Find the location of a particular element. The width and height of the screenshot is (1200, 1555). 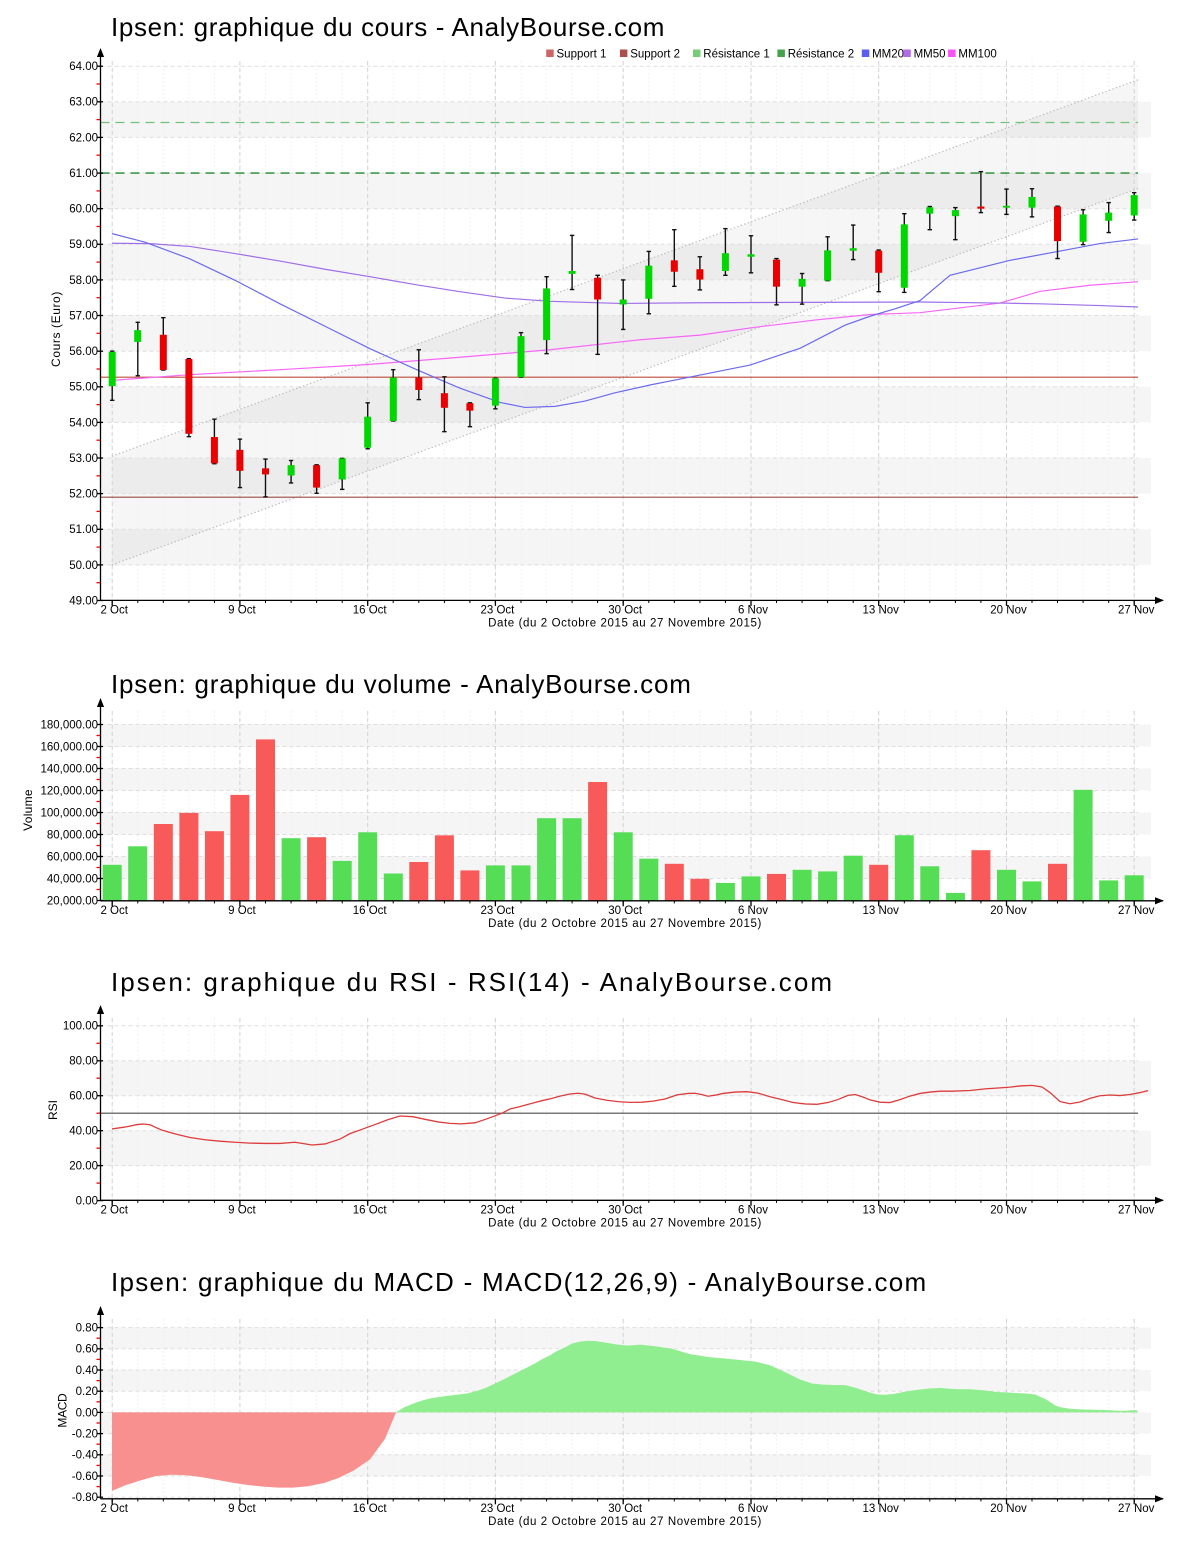

svg-text: -0.80 is located at coordinates (85, 1498).